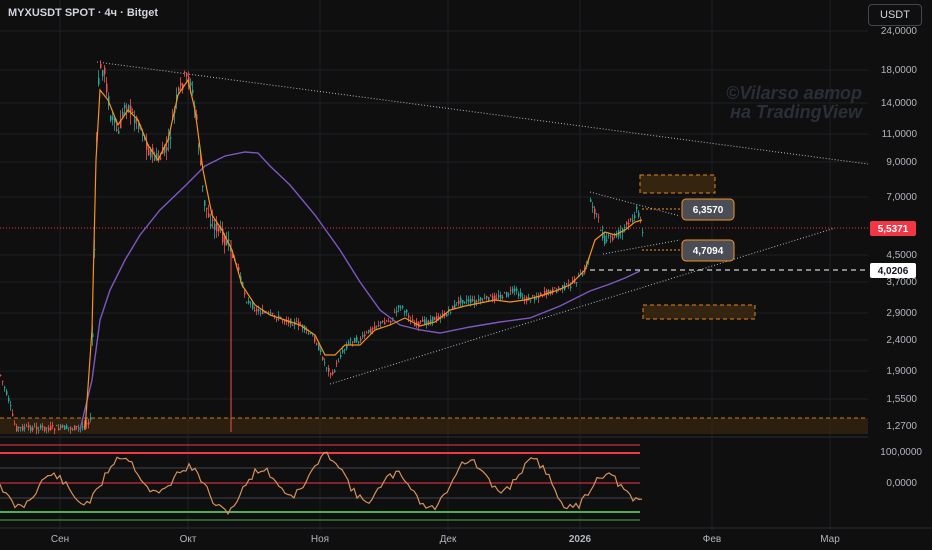  Describe the element at coordinates (320, 539) in the screenshot. I see `time-label: Ноя` at that location.